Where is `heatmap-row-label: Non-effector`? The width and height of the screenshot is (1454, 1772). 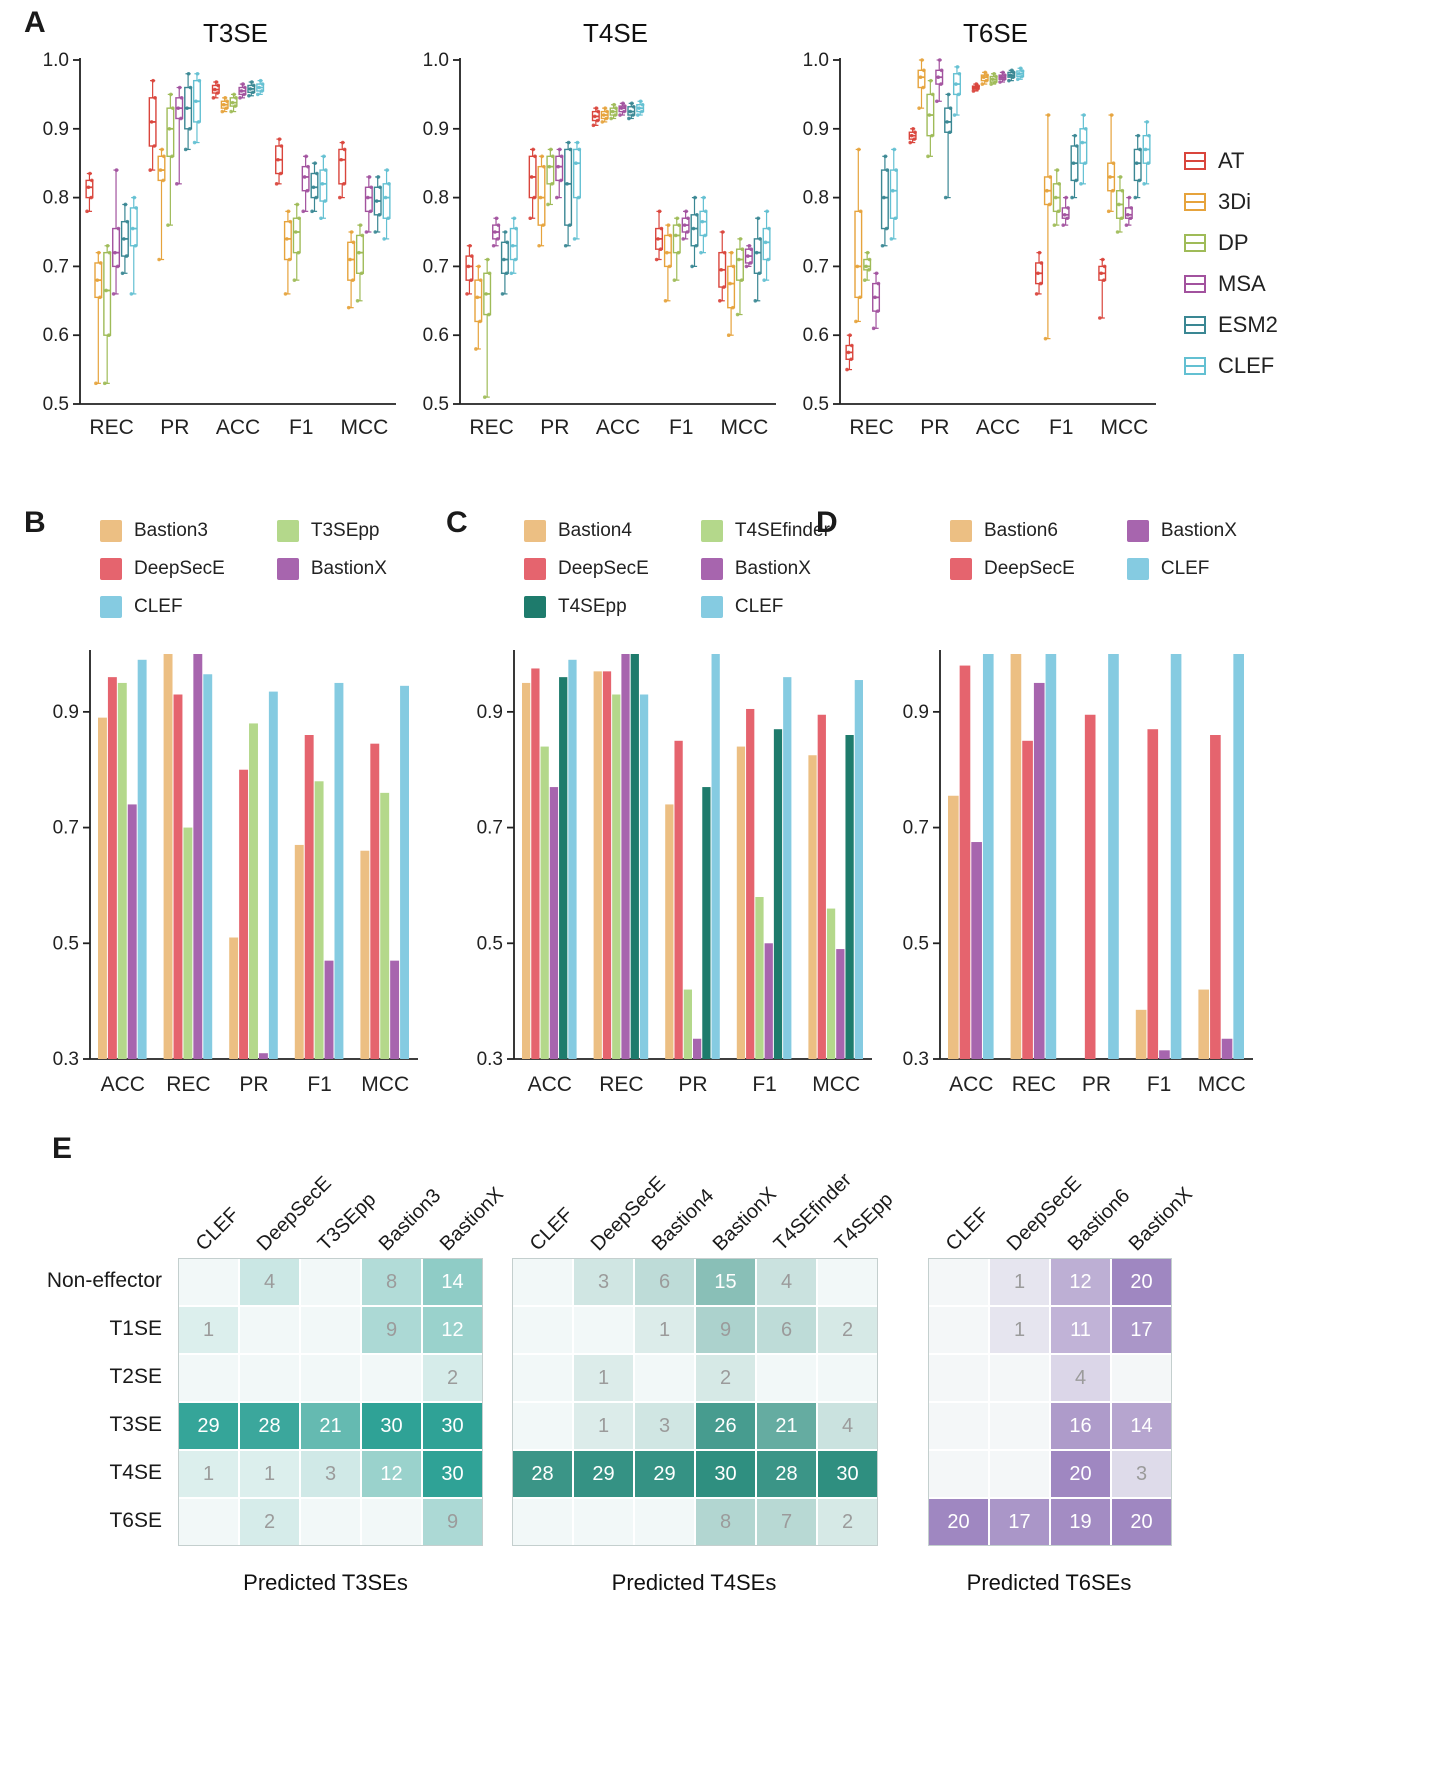
heatmap-row-label: Non-effector is located at coordinates (104, 1280).